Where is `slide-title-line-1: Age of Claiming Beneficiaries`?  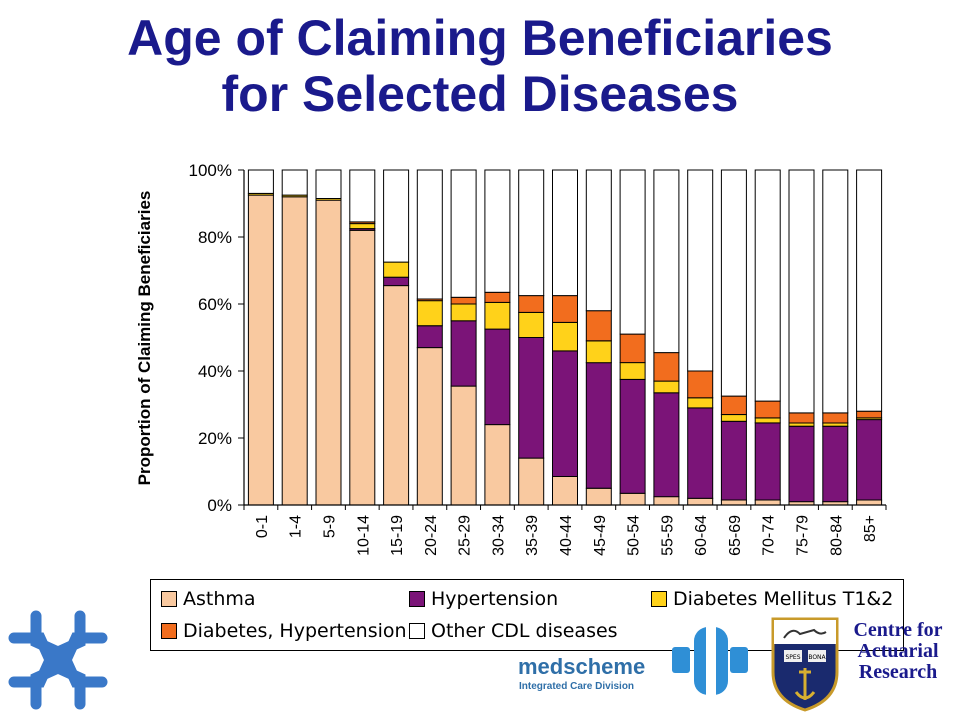
slide-title-line-1: Age of Claiming Beneficiaries is located at coordinates (480, 38).